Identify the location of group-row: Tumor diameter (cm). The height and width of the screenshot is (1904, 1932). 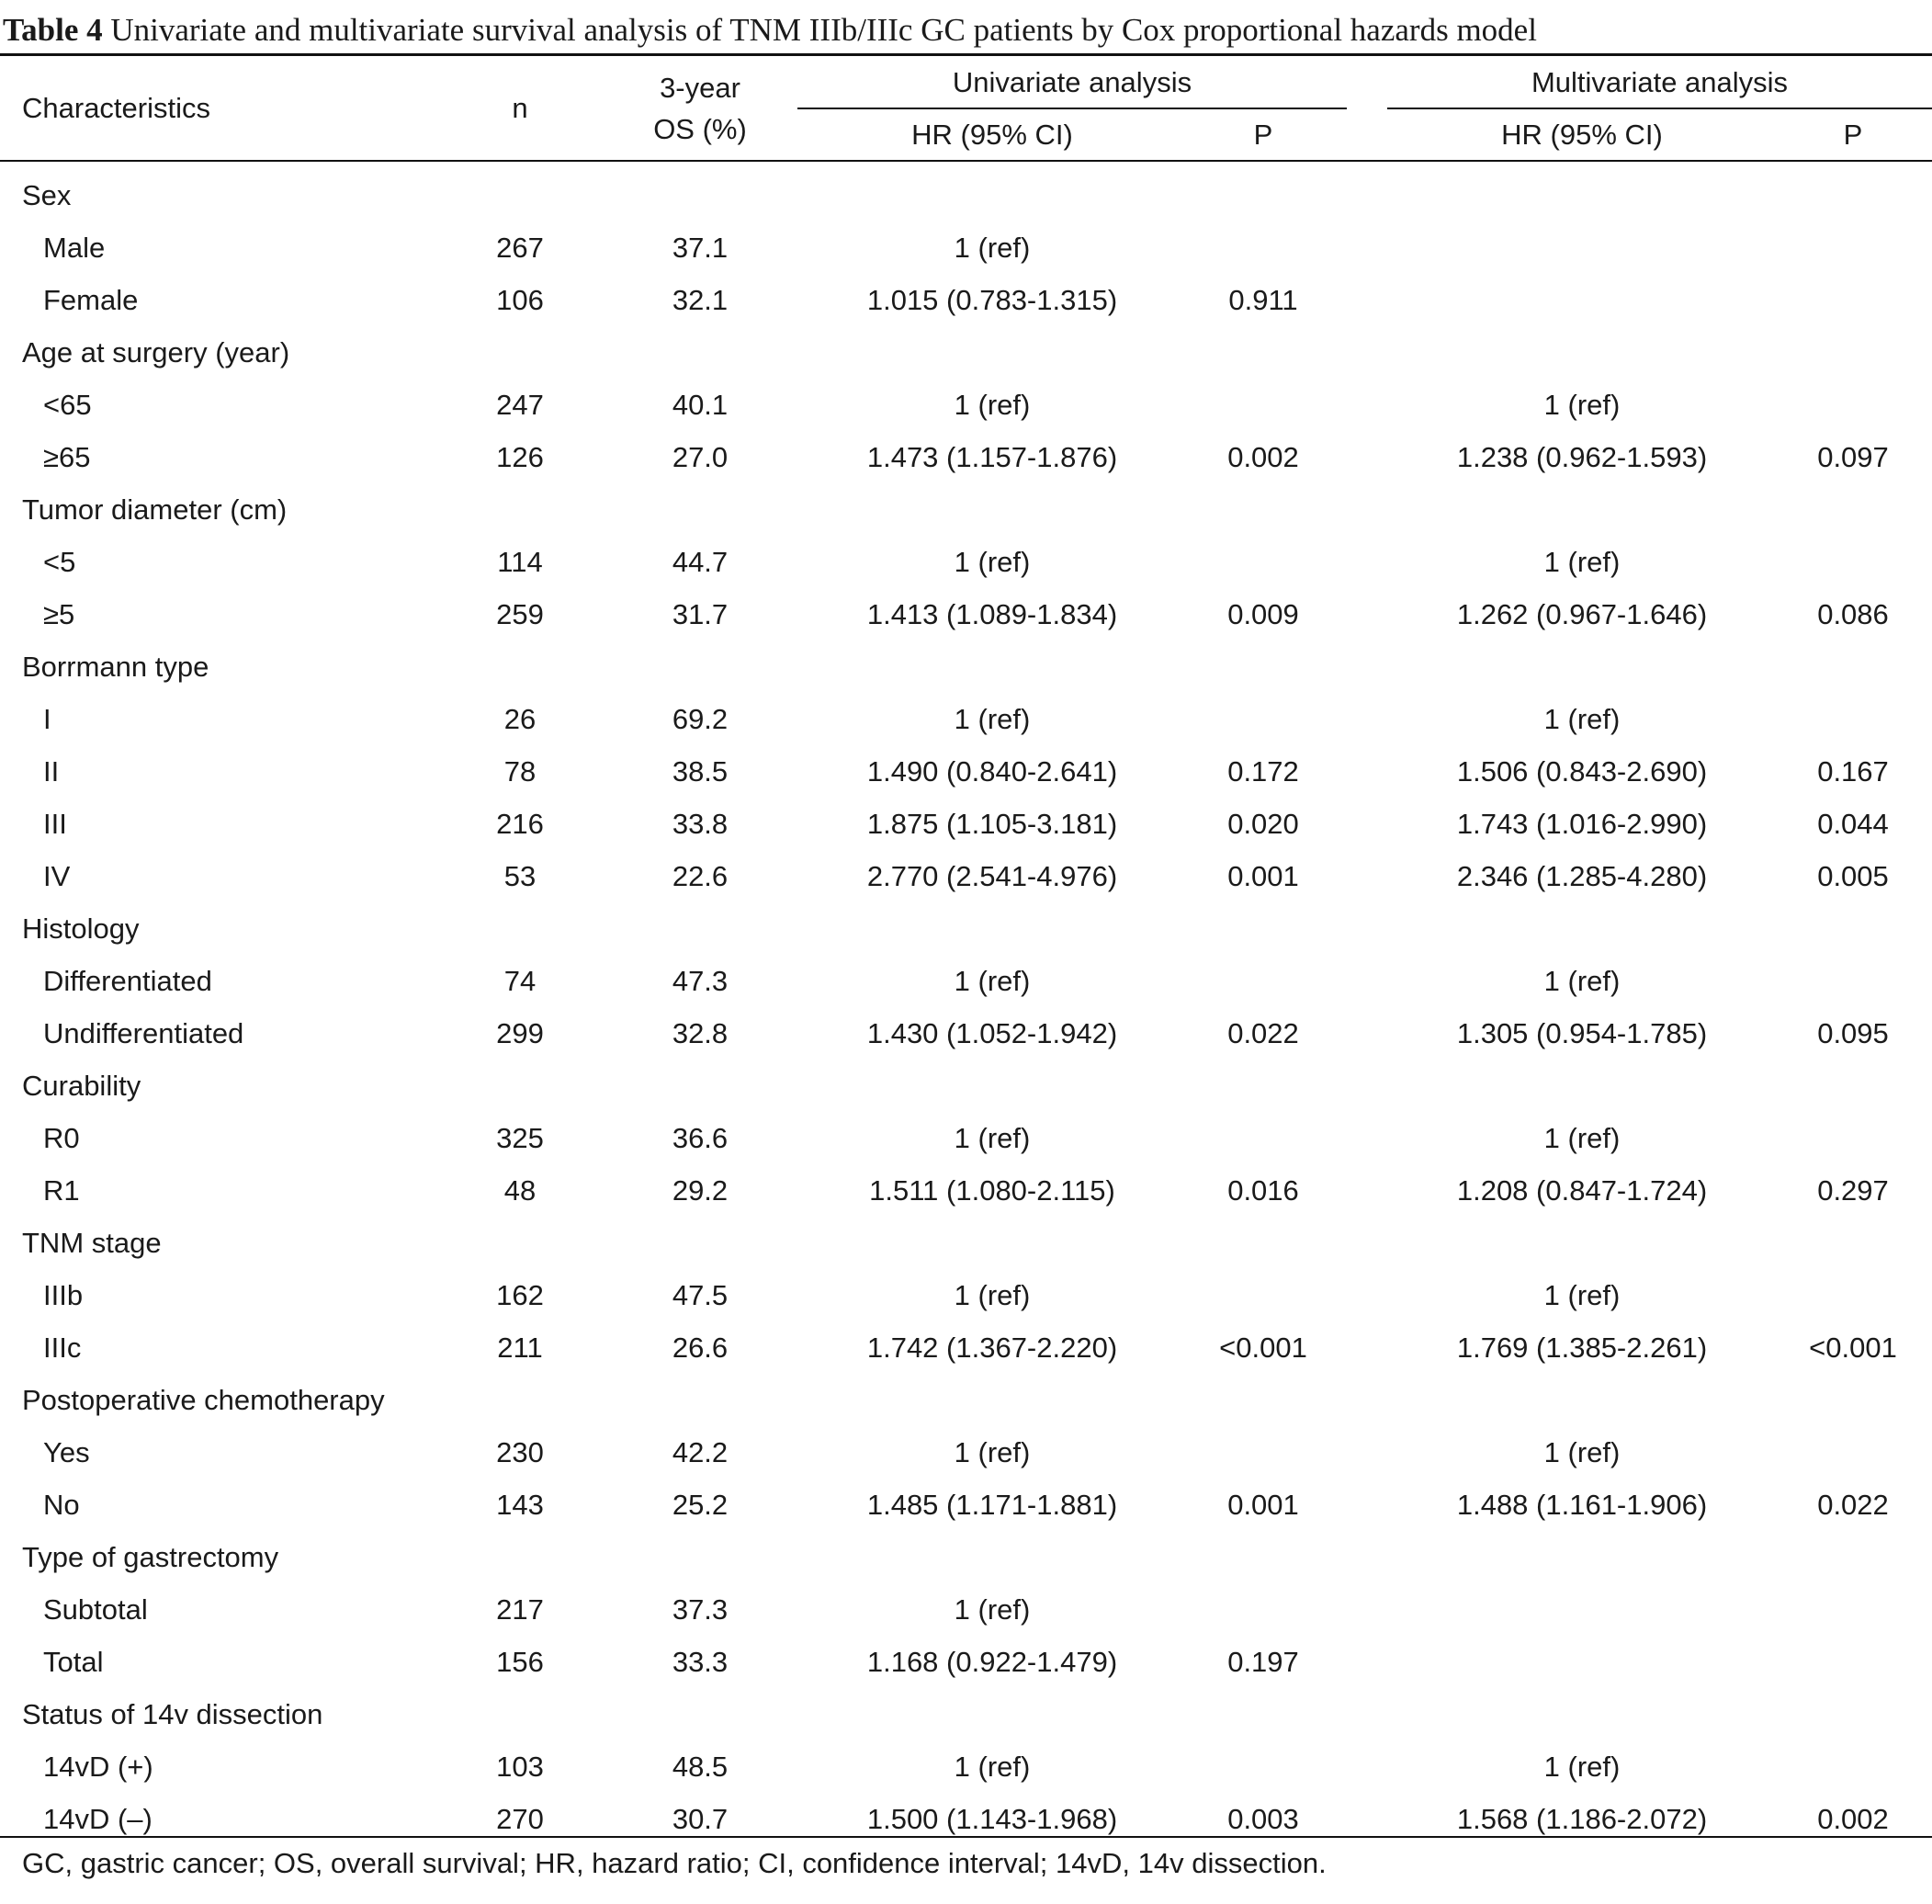
(966, 509).